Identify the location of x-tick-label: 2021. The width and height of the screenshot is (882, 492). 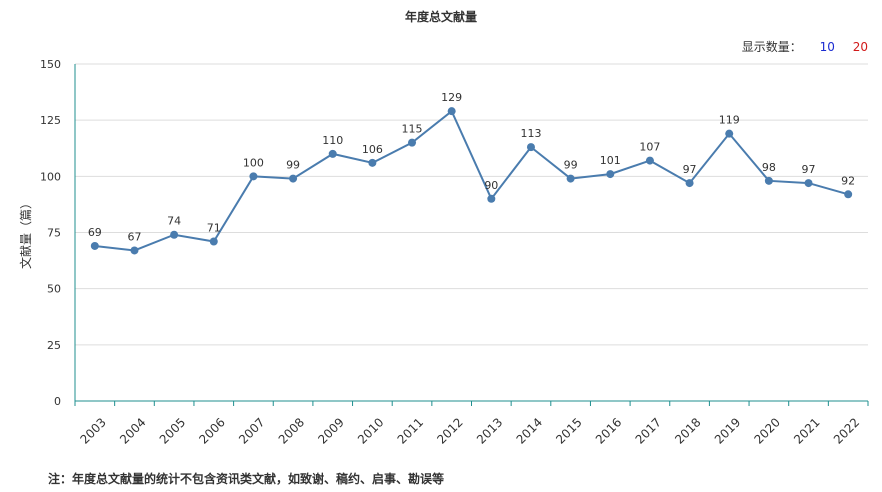
(806, 430).